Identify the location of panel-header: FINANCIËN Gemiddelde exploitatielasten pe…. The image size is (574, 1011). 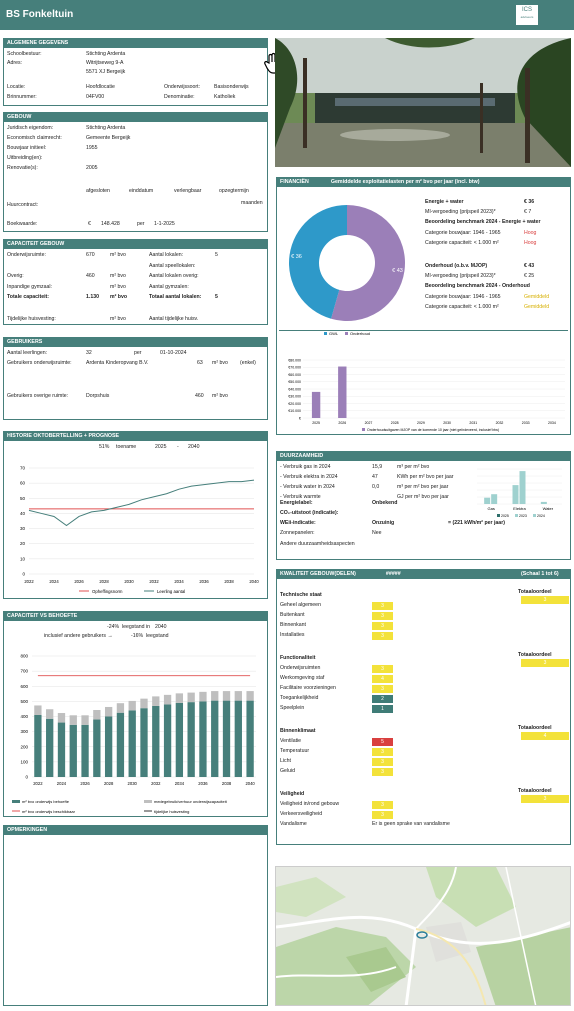
(423, 182).